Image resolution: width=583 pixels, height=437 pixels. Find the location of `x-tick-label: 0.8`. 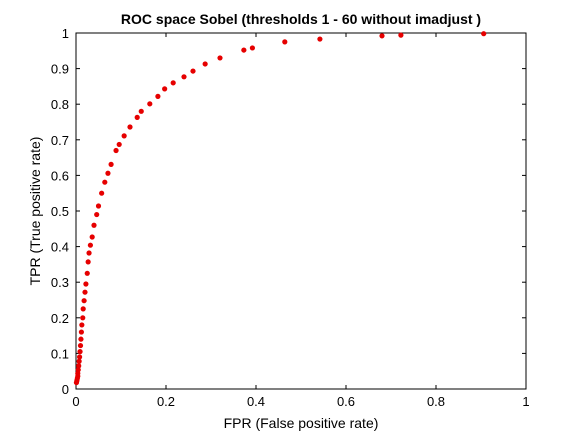

x-tick-label: 0.8 is located at coordinates (436, 401).